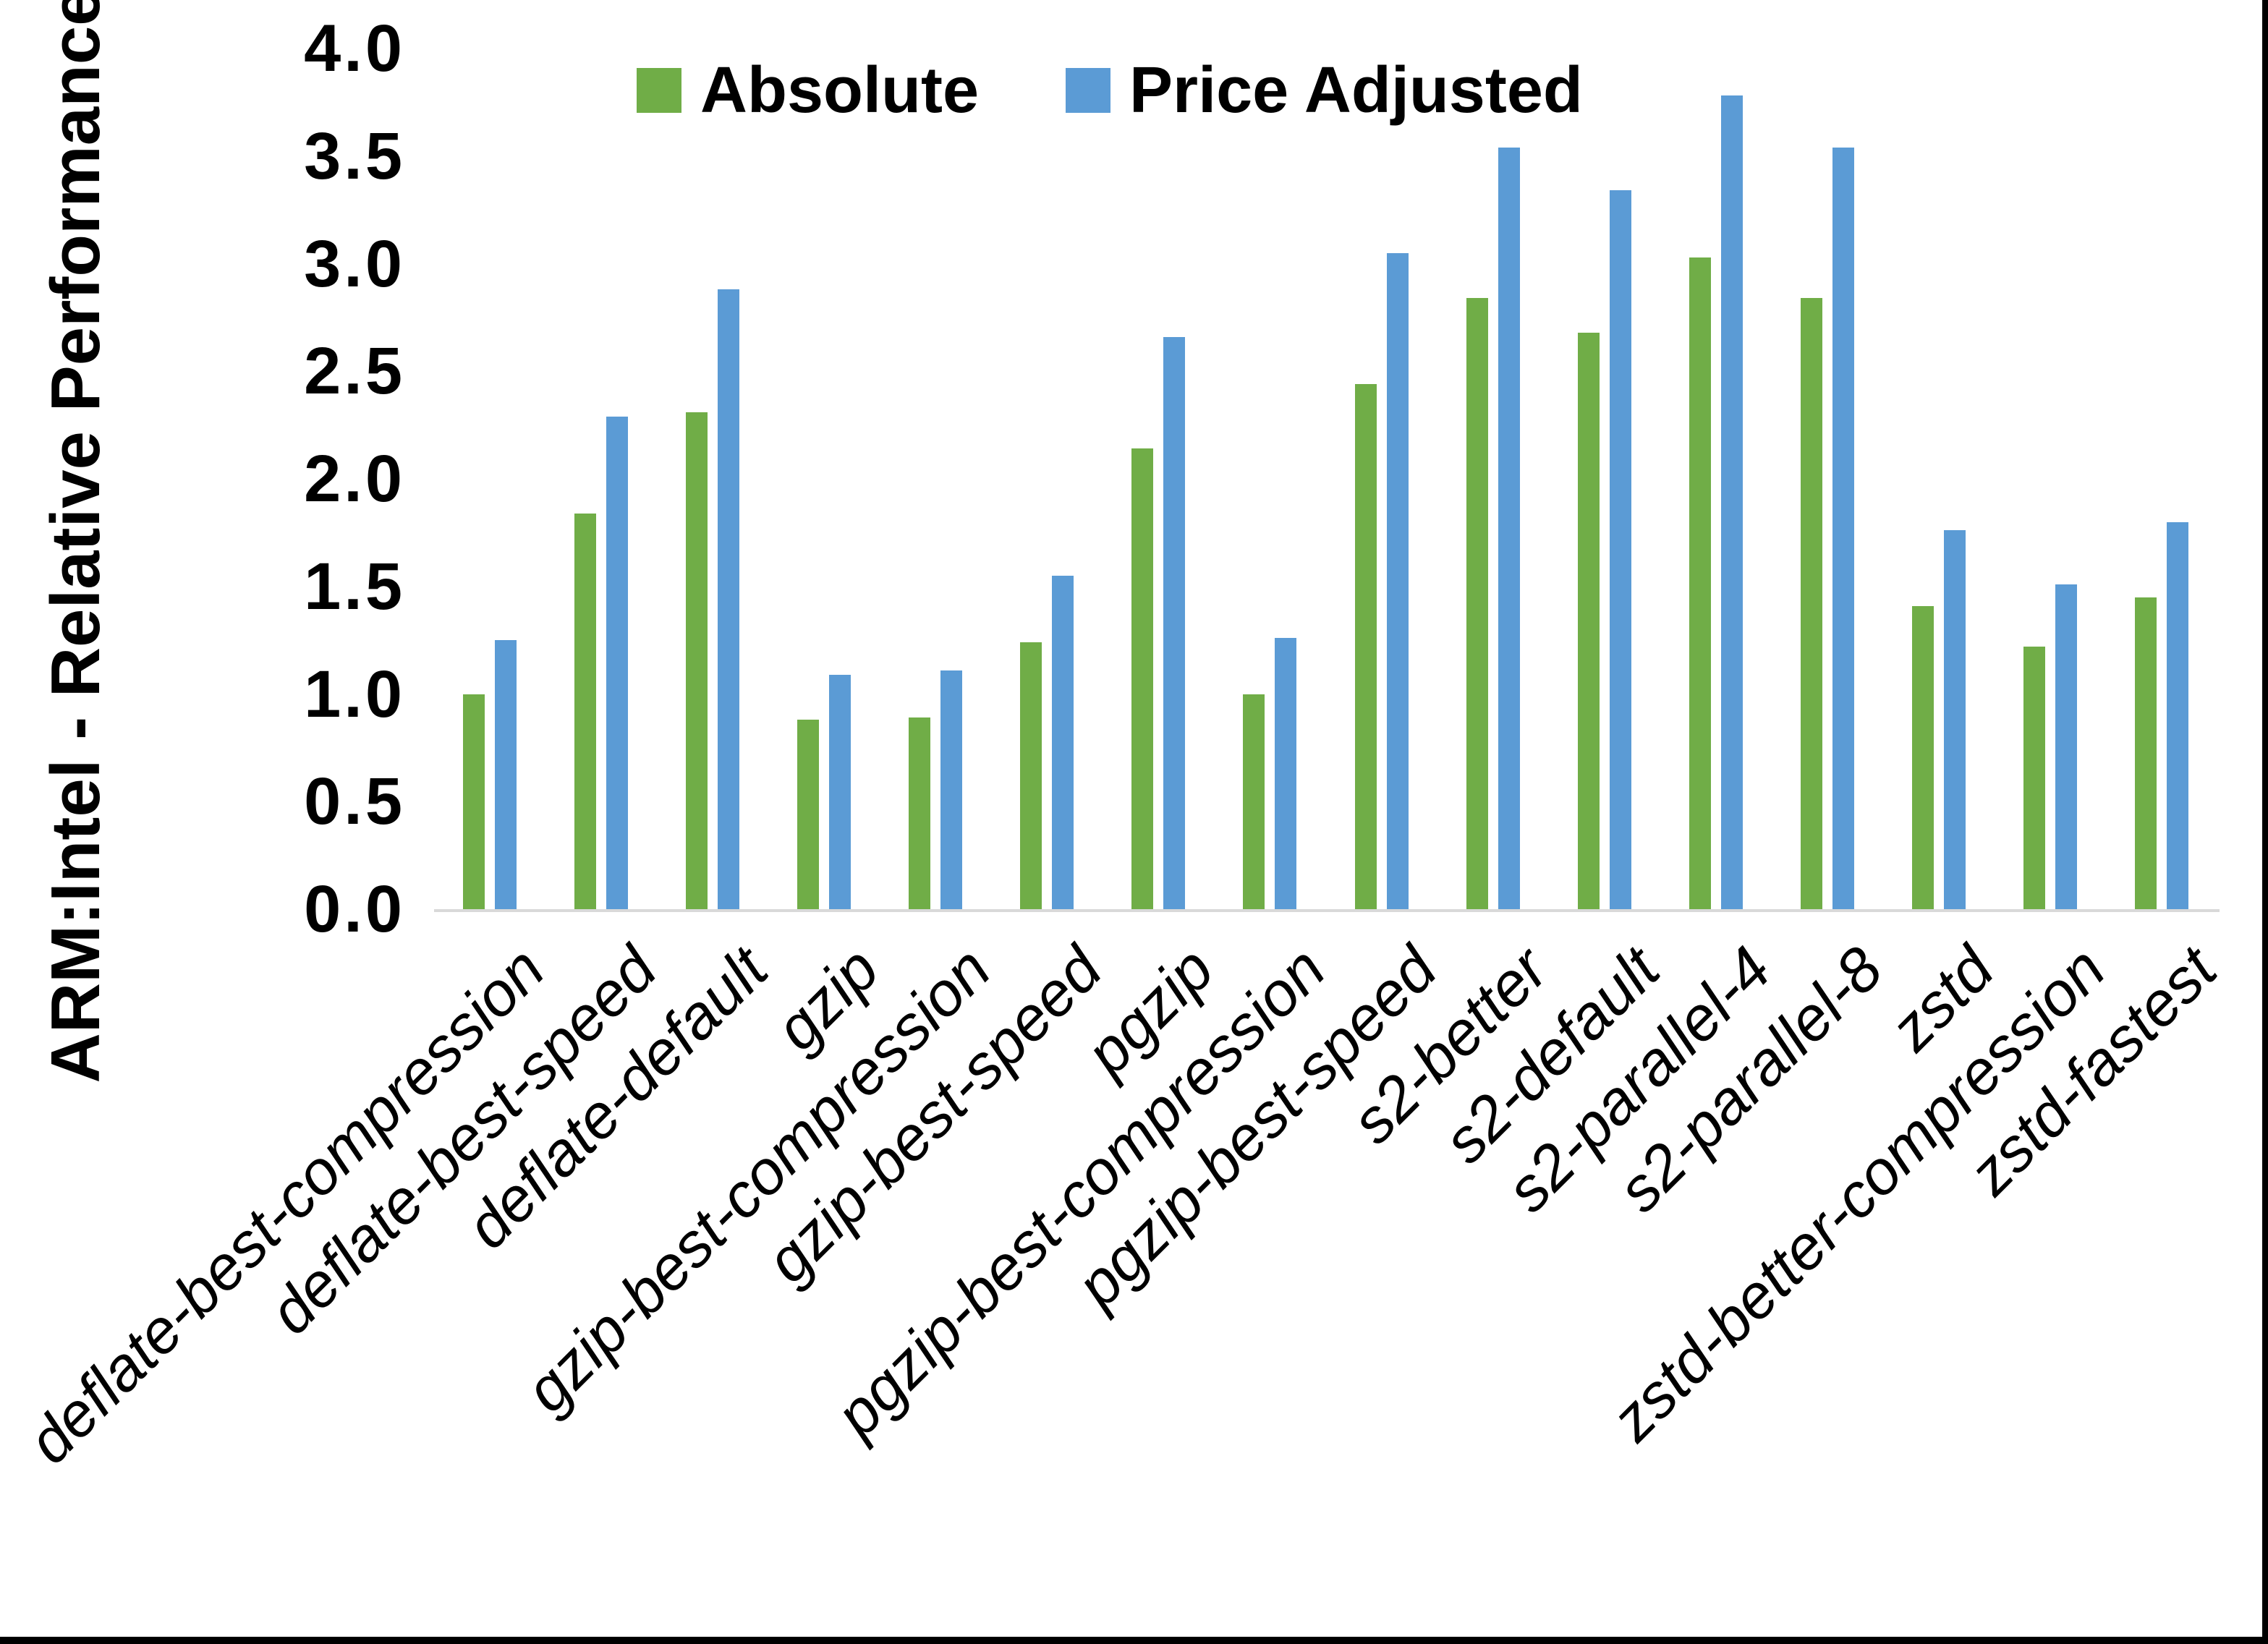 The image size is (2268, 1644). I want to click on bar-absolute-gzip-best-speed, so click(1031, 775).